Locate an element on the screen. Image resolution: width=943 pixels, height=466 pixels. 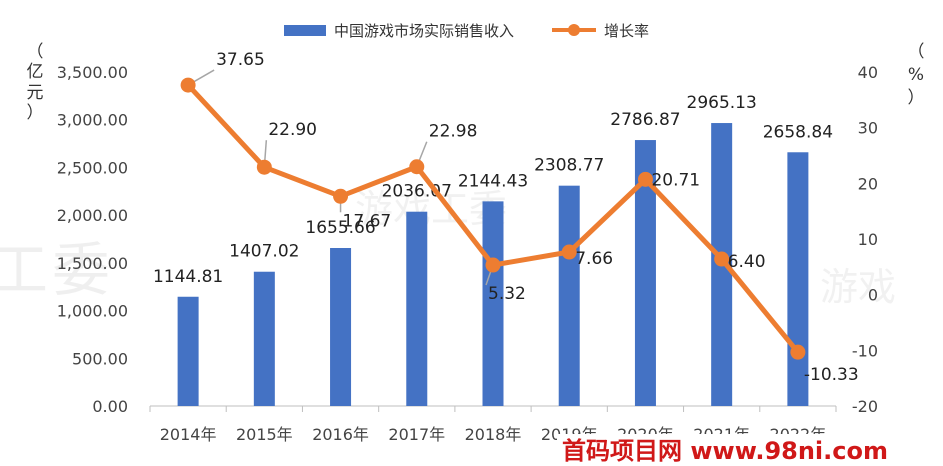
y-left-title-char: 亿 is located at coordinates (35, 72).